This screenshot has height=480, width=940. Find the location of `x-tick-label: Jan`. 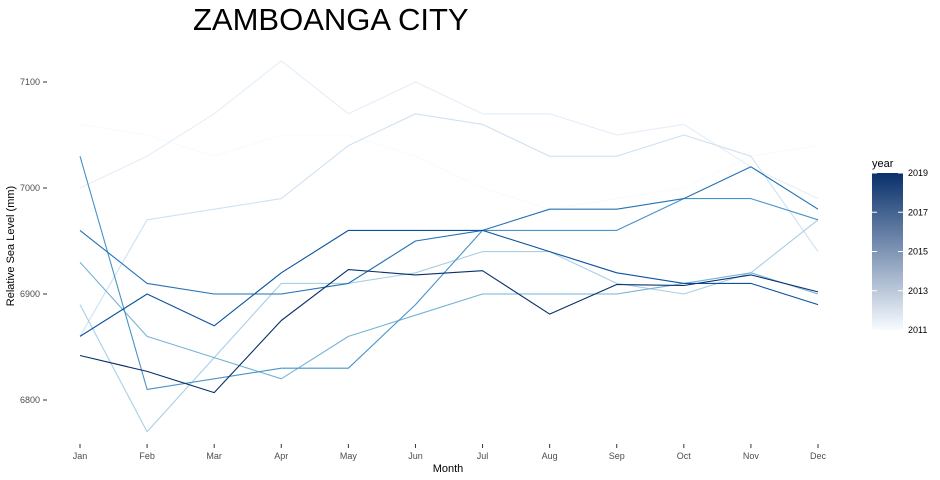

x-tick-label: Jan is located at coordinates (80, 456).